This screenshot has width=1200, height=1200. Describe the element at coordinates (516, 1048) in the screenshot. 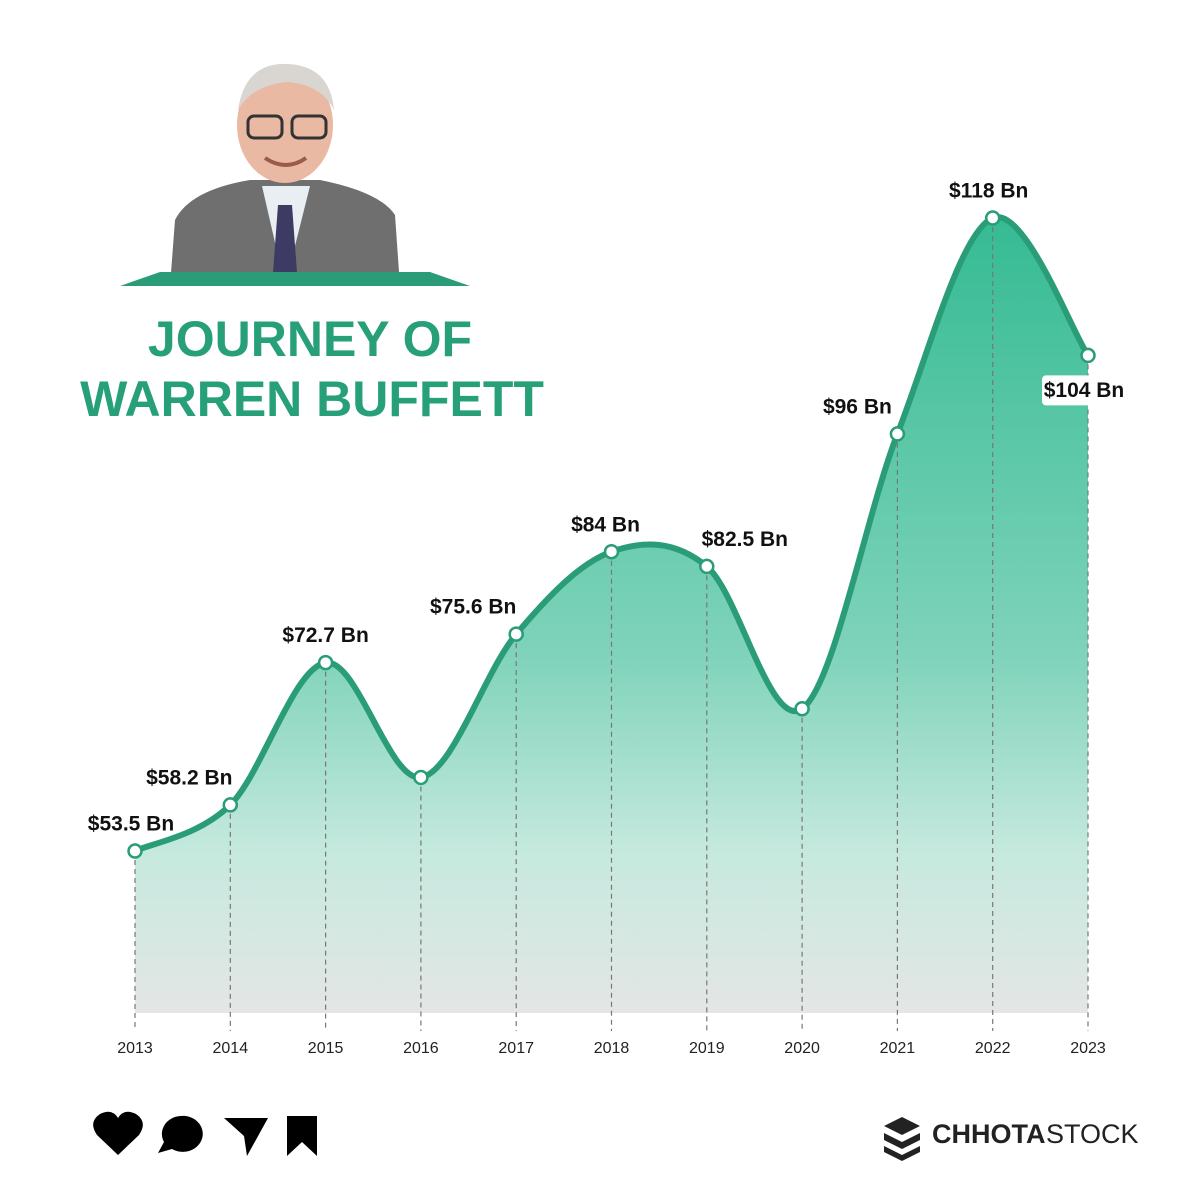

I see `x-tick-label: 2017` at that location.